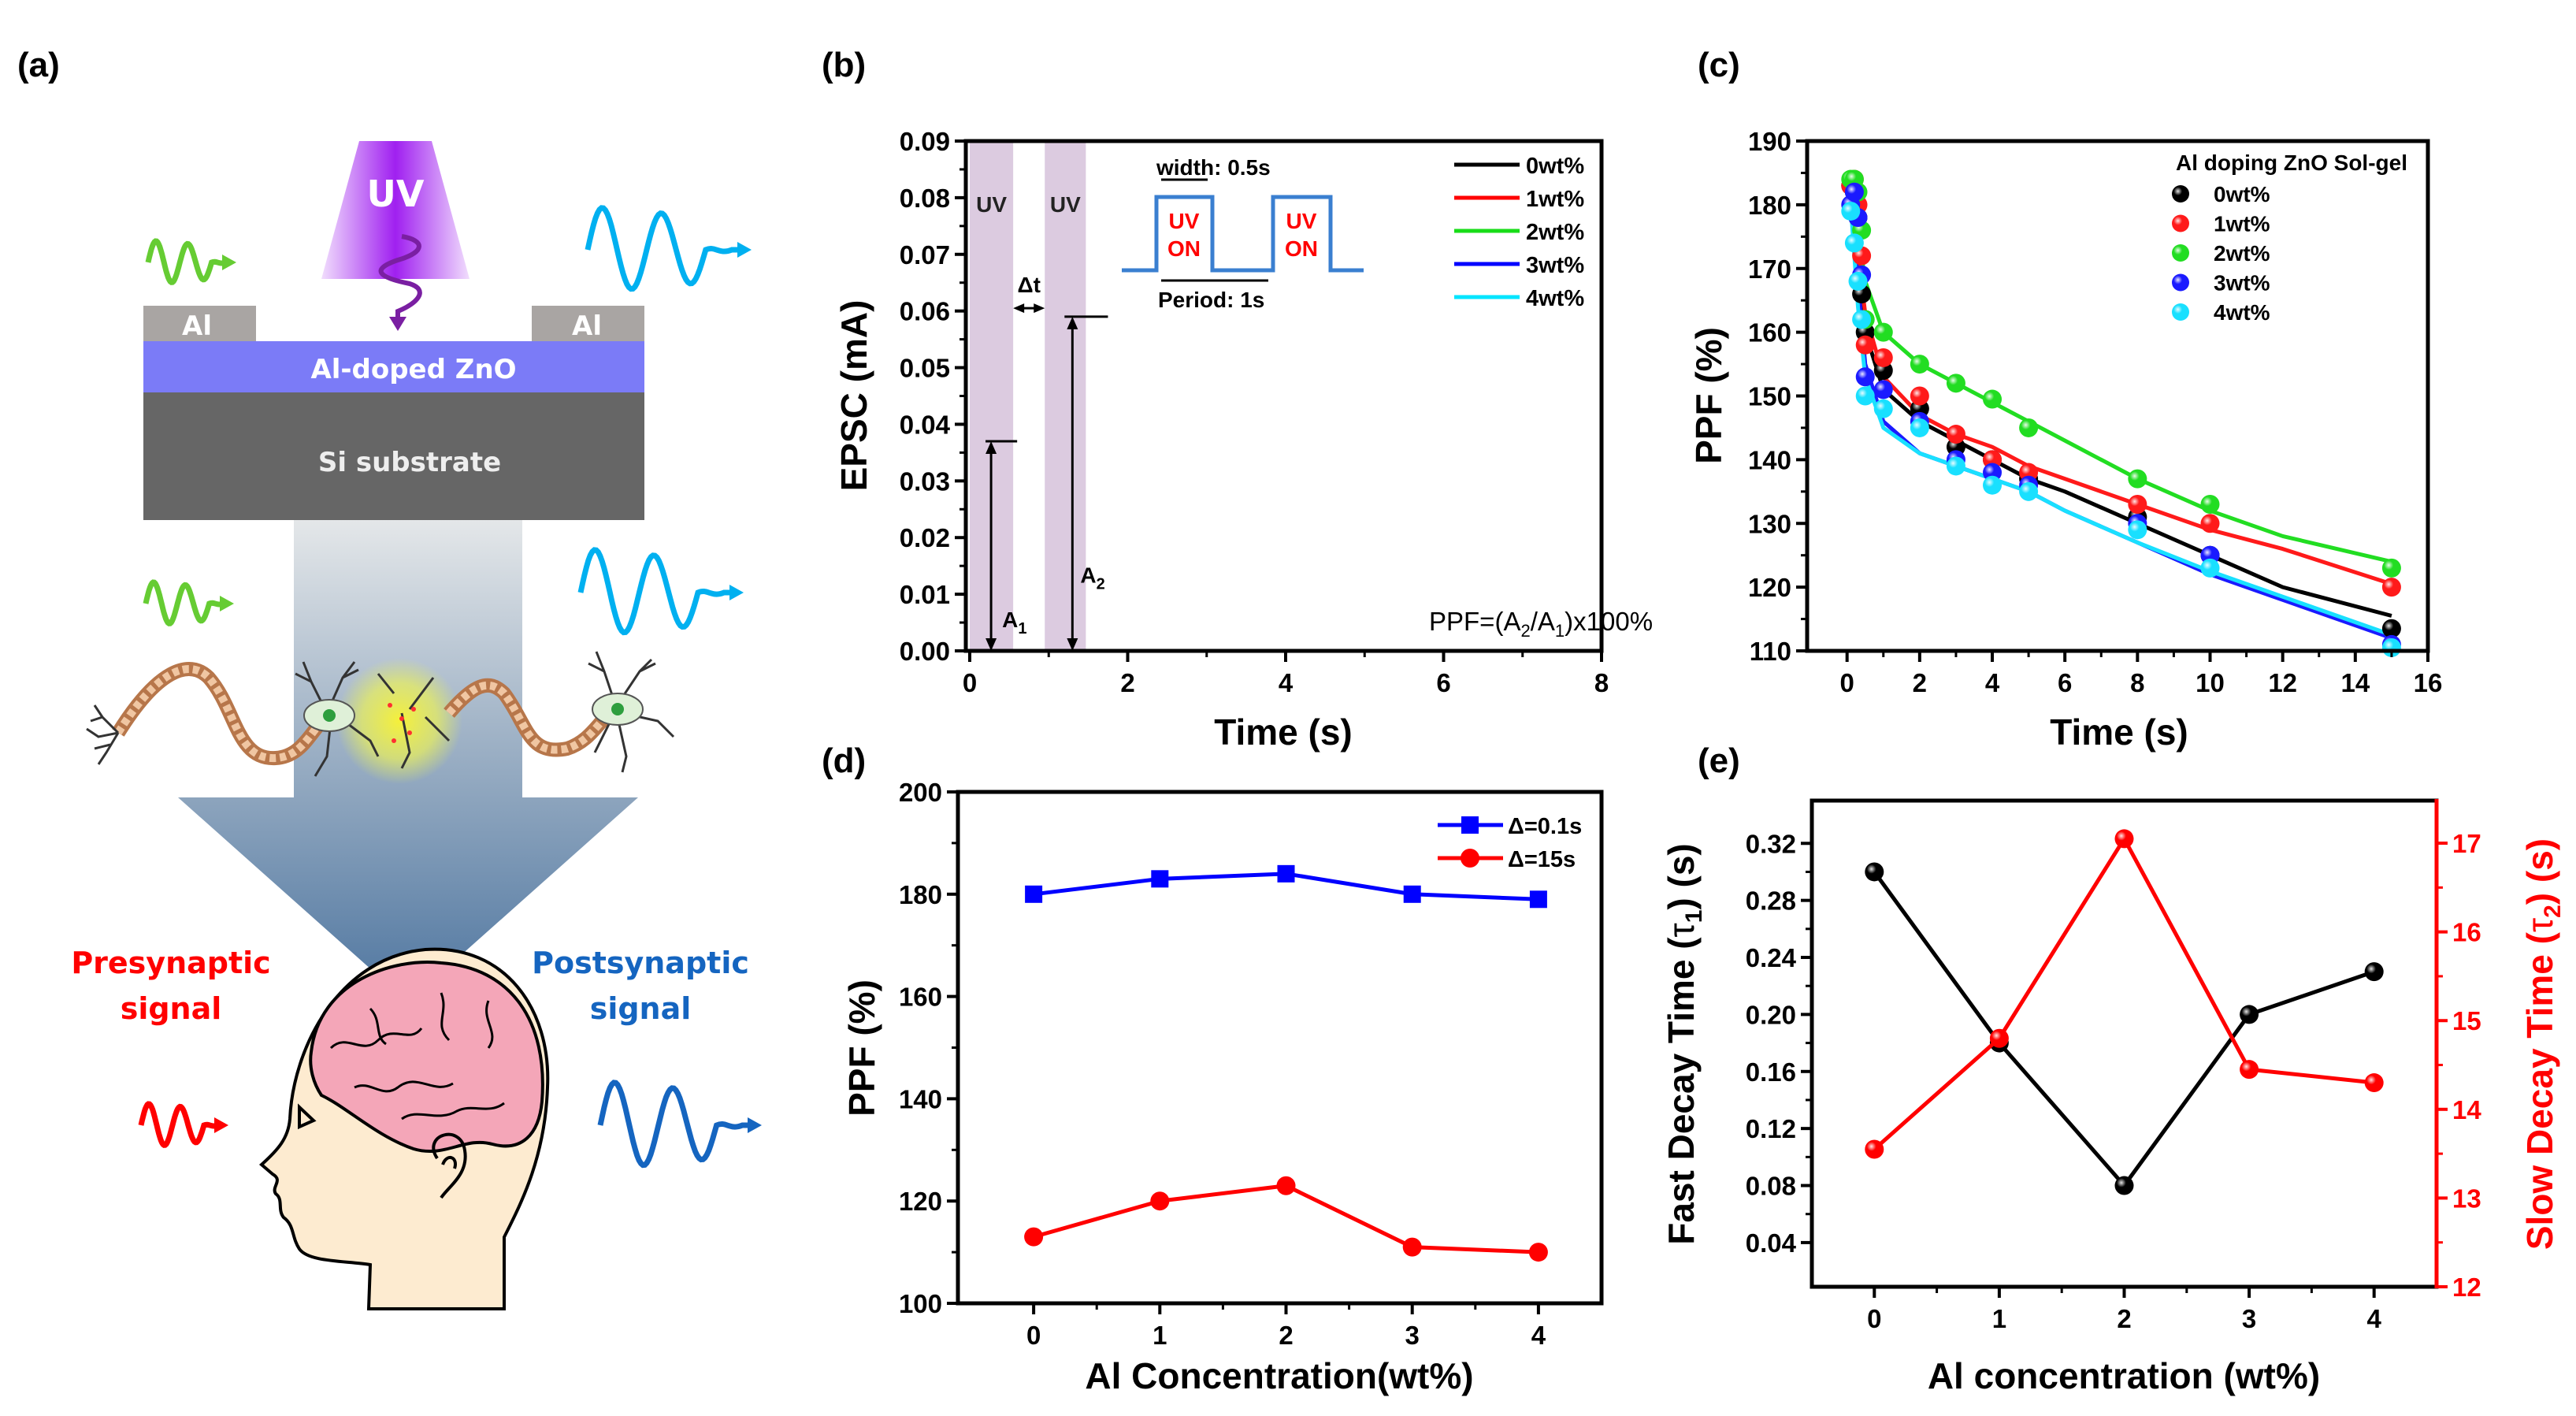 Image resolution: width=2576 pixels, height=1416 pixels. I want to click on y-tick-label: 130, so click(1769, 523).